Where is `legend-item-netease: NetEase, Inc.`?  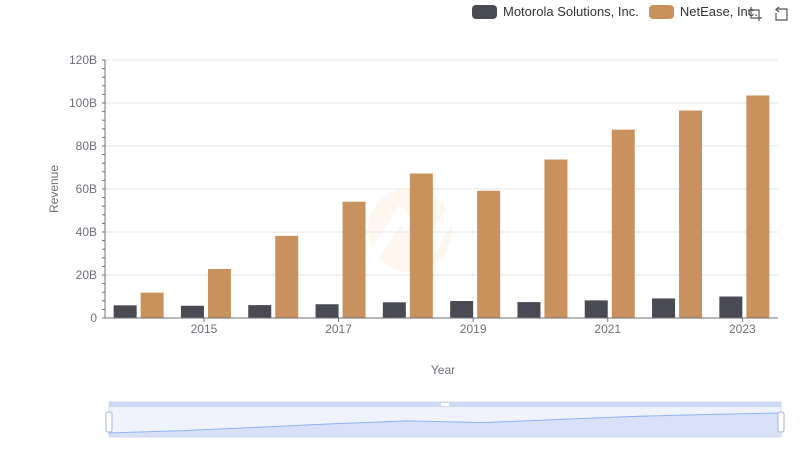 legend-item-netease: NetEase, Inc. is located at coordinates (703, 11).